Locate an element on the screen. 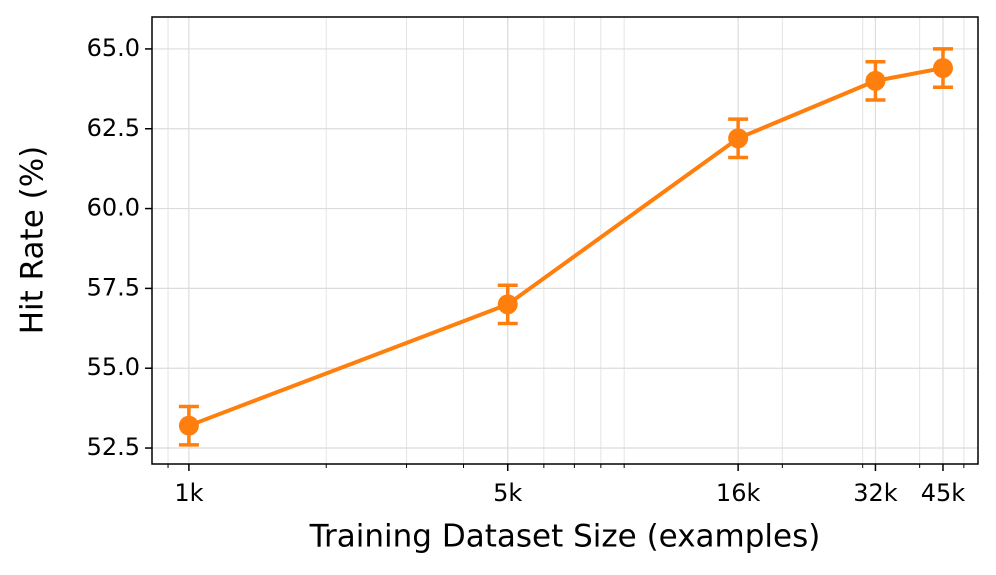 Image resolution: width=996 pixels, height=575 pixels. y-tick-label: 65.0 is located at coordinates (113, 48).